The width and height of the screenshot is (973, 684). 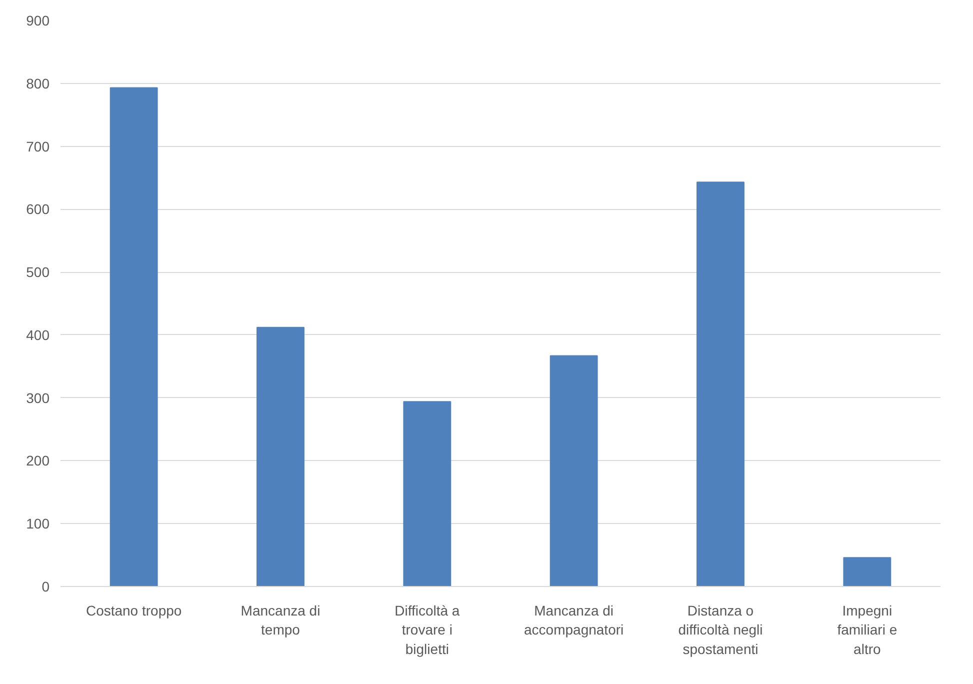 What do you see at coordinates (38, 272) in the screenshot?
I see `y-tick-label: 500` at bounding box center [38, 272].